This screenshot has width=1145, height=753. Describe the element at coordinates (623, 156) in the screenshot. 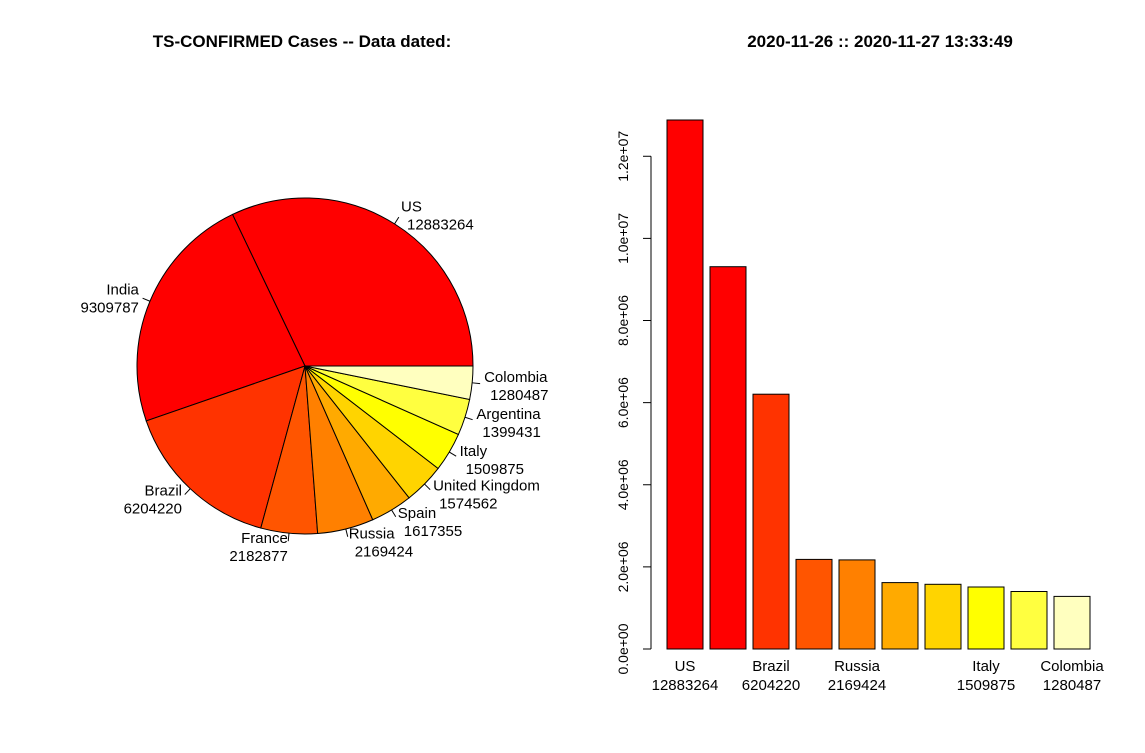

I see `y-tick-label: 1.2e+07` at that location.